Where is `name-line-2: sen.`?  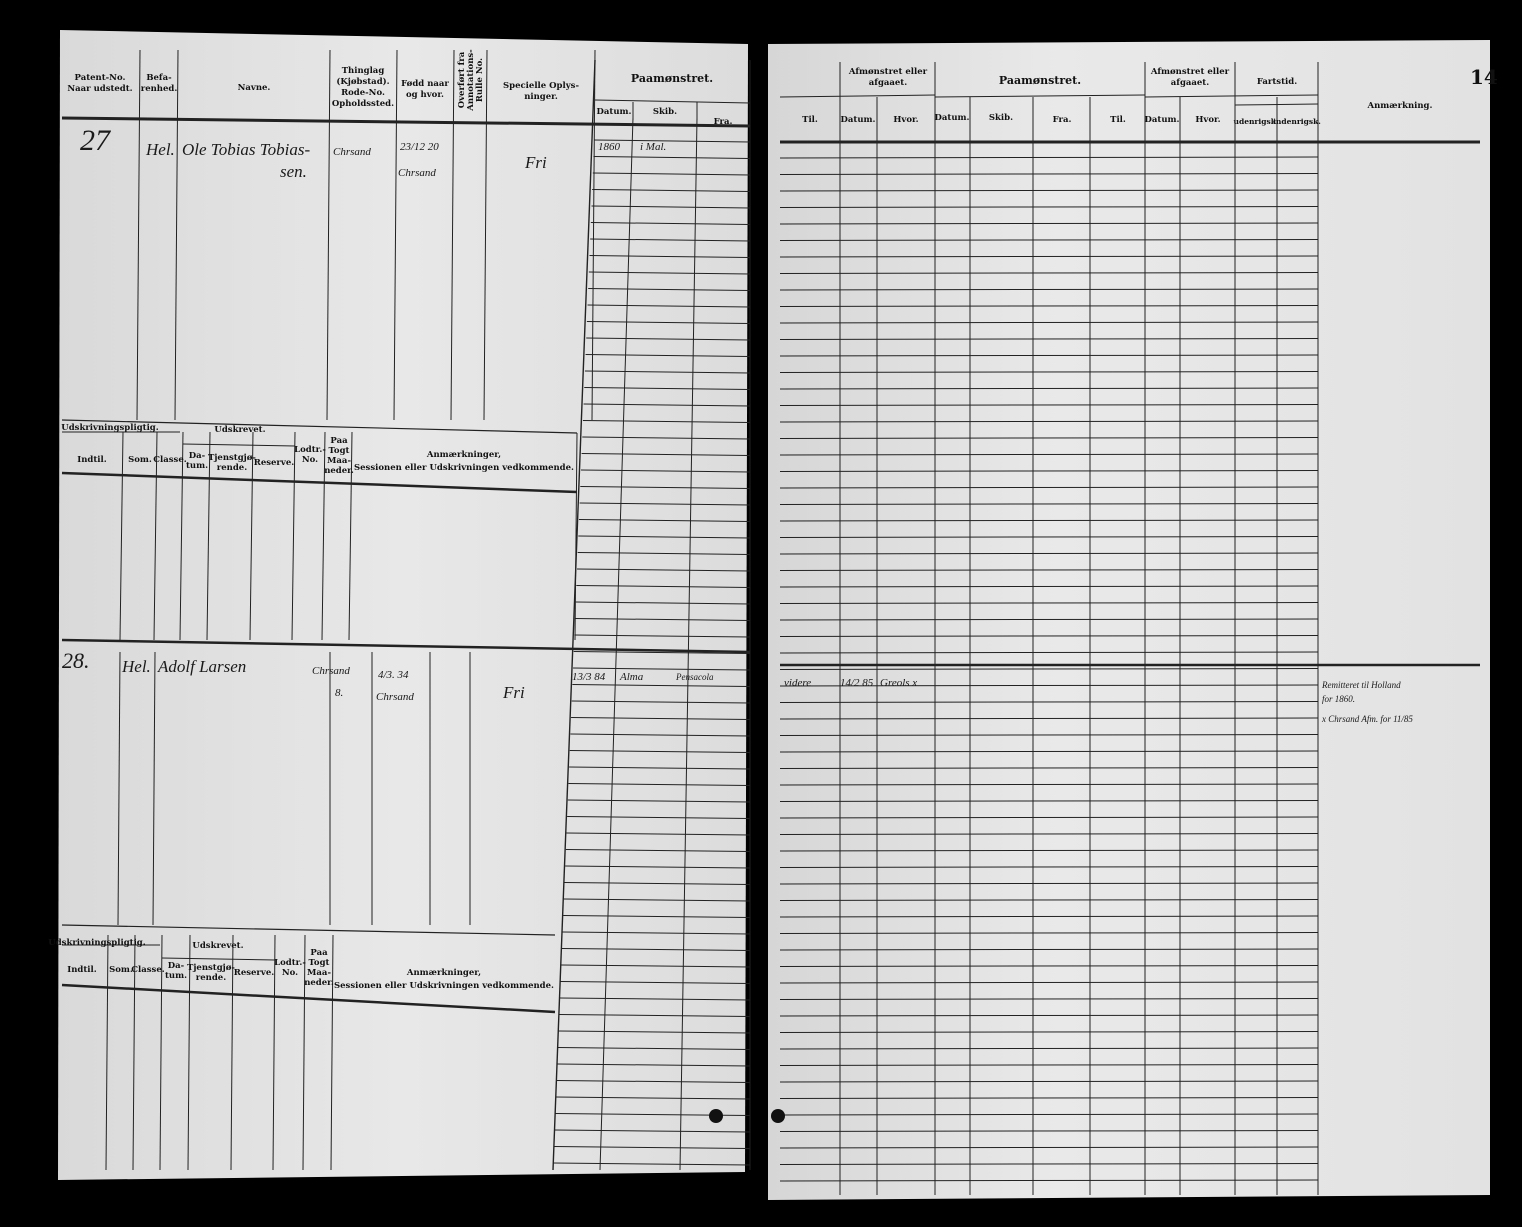 name-line-2: sen. is located at coordinates (293, 171).